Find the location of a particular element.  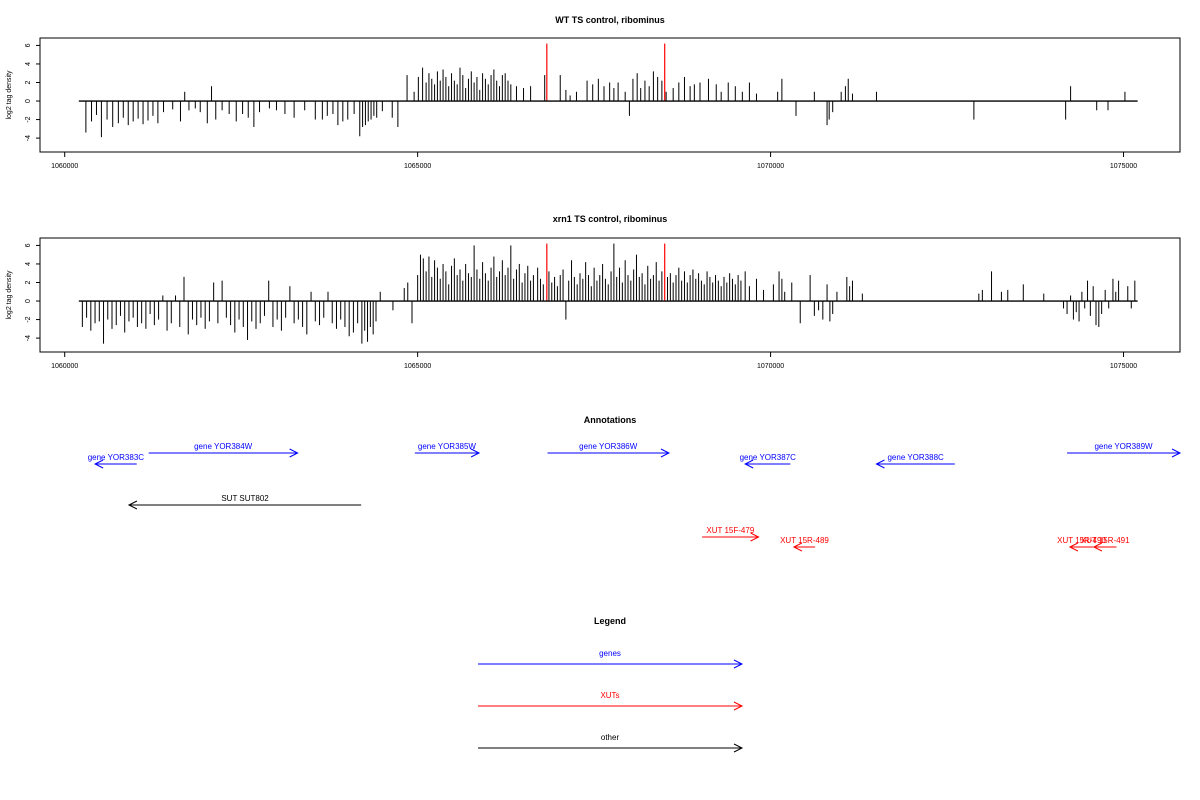

xrn1-x-tick-label: 1065000 is located at coordinates (417, 366).